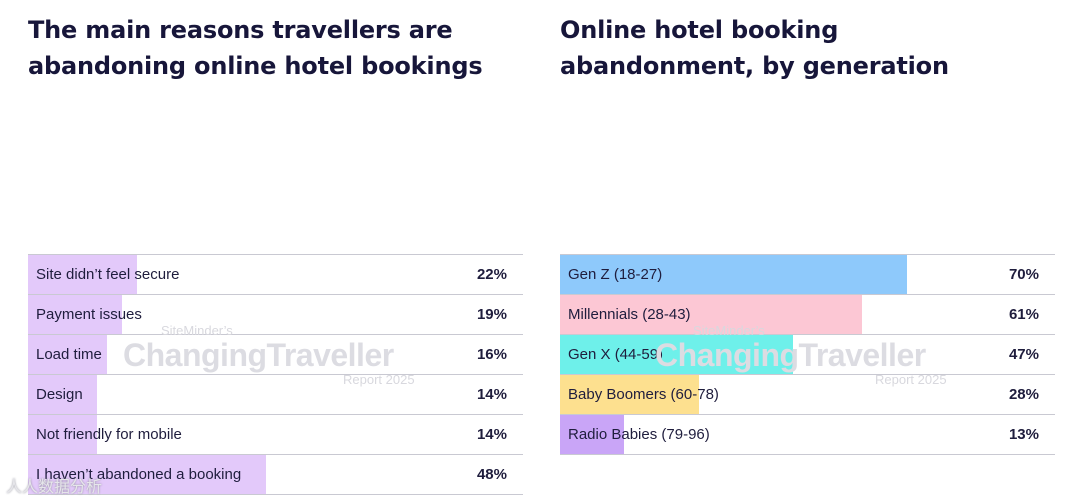  What do you see at coordinates (1023, 434) in the screenshot?
I see `bar-value: 13%` at bounding box center [1023, 434].